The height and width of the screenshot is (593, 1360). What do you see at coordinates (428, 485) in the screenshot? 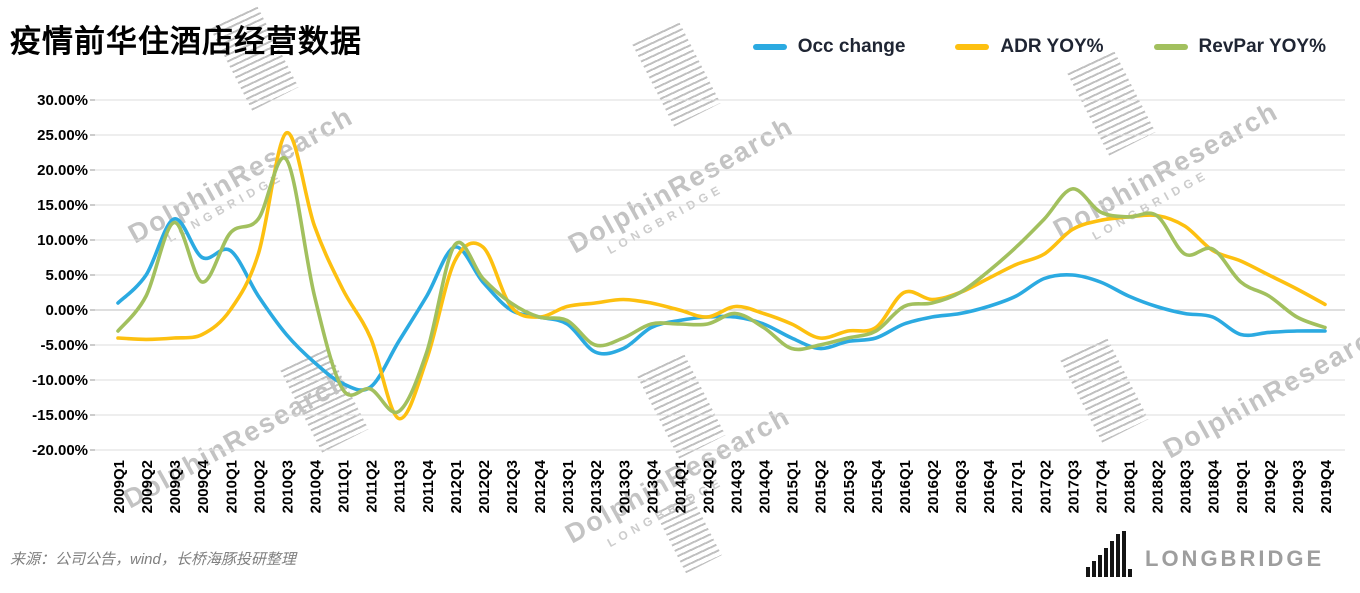
I see `x-axis-label: 2011Q4` at bounding box center [428, 485].